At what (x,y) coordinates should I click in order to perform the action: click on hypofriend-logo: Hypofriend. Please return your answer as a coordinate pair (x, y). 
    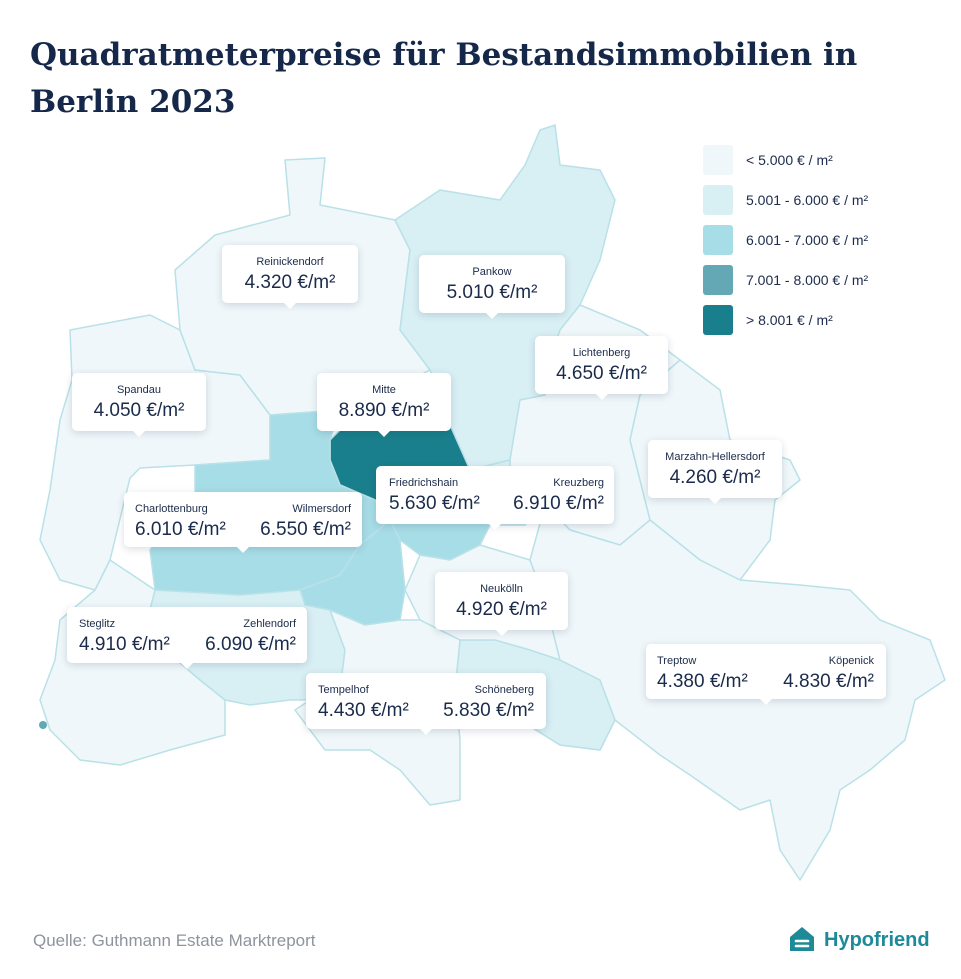
    Looking at the image, I should click on (867, 940).